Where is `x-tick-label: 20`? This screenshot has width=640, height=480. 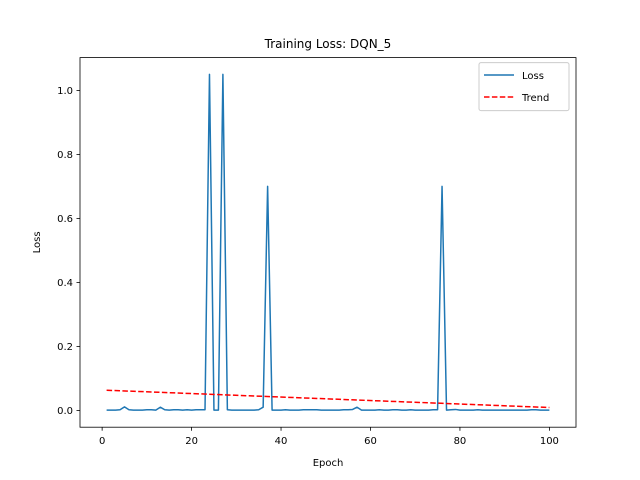
x-tick-label: 20 is located at coordinates (191, 441).